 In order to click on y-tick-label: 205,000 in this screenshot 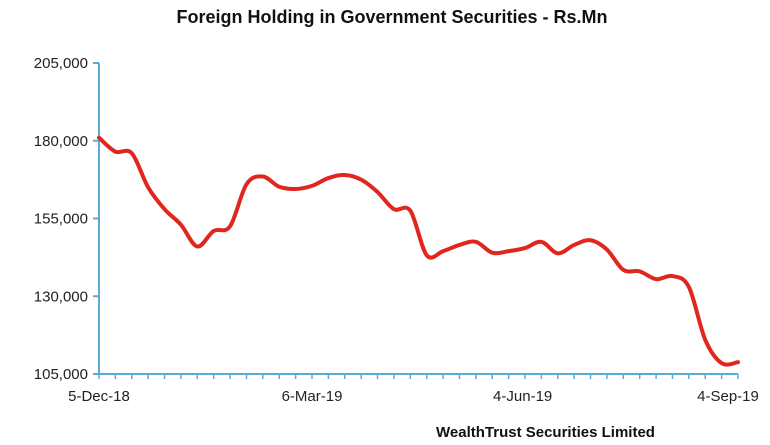, I will do `click(61, 63)`.